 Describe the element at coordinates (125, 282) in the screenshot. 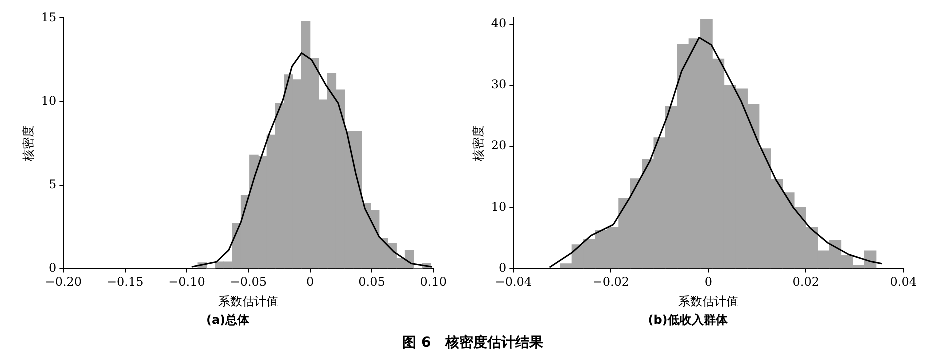

I see `x-tick-label: −0.15` at that location.